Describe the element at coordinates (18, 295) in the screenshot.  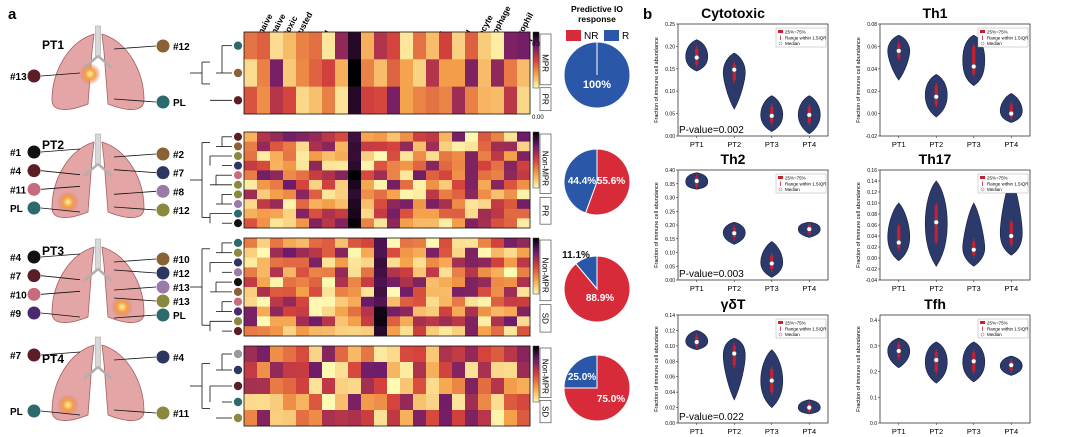
I see `left-nodule-label: #10` at that location.